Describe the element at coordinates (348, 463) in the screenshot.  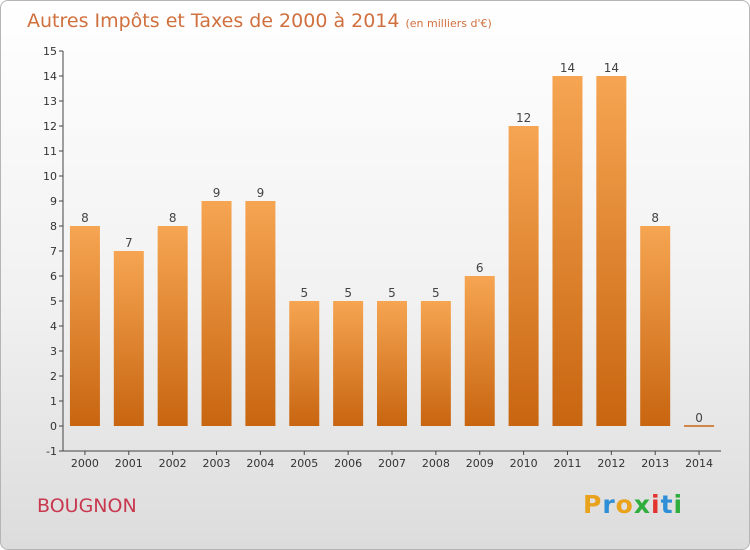
I see `x-tick-label: 2006` at that location.